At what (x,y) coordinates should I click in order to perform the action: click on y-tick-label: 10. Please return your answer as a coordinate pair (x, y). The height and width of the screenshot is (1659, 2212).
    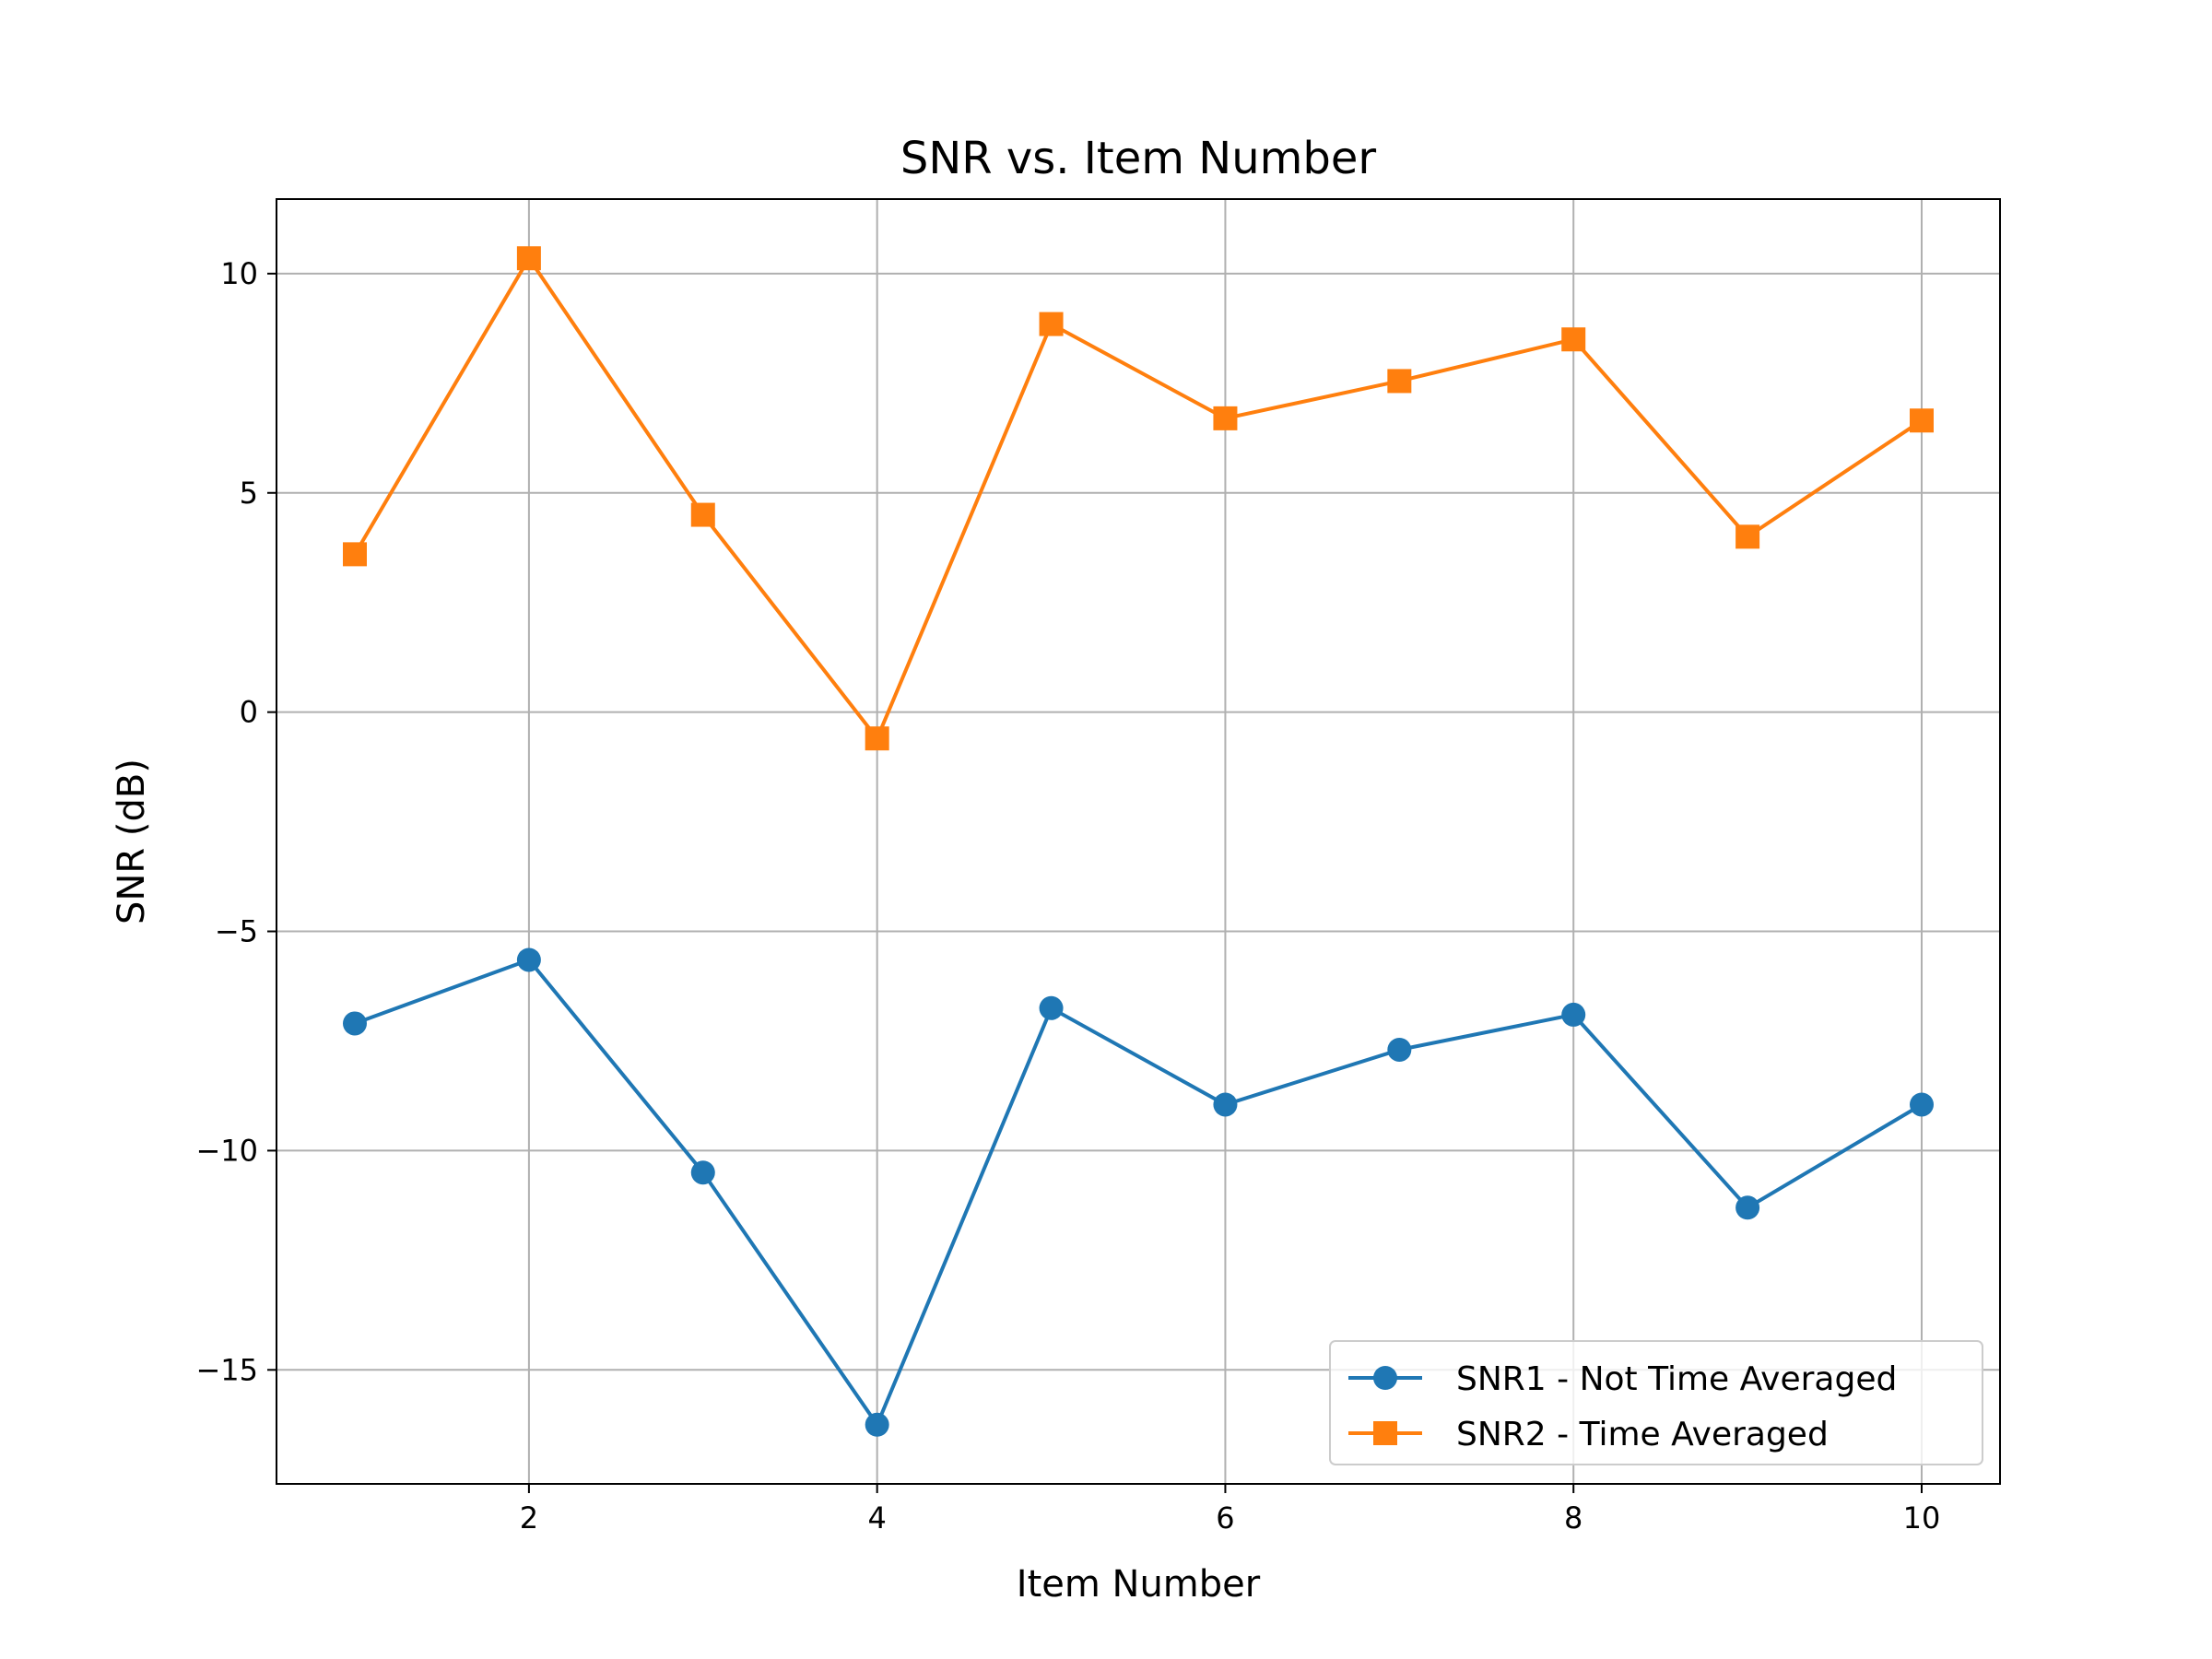
    Looking at the image, I should click on (239, 273).